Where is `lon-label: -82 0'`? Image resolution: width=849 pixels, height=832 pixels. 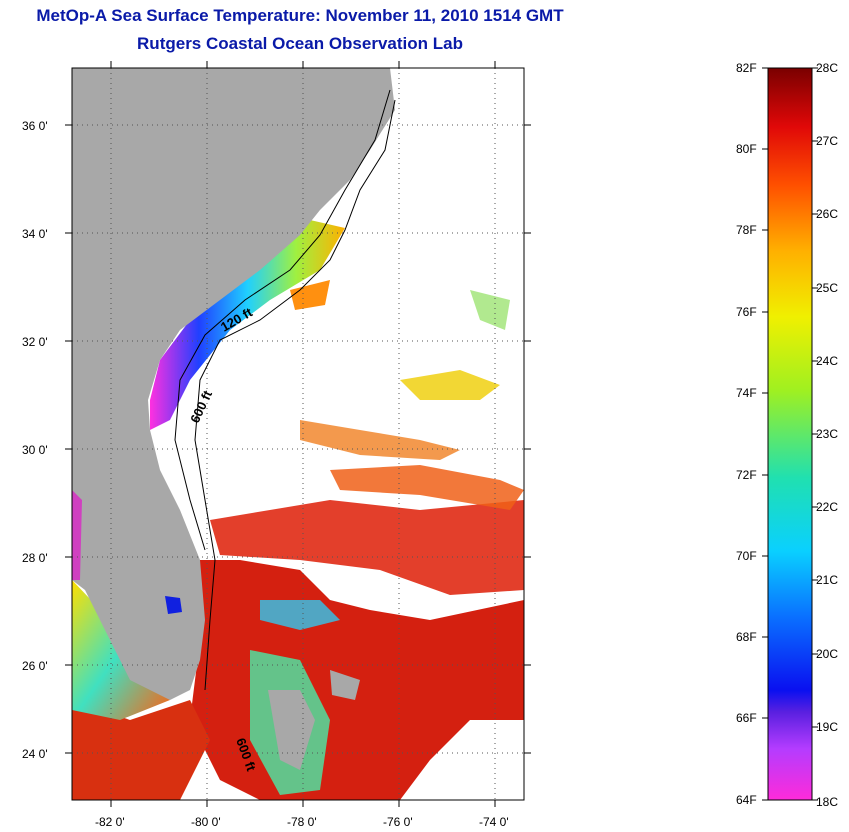
lon-label: -82 0' is located at coordinates (110, 822).